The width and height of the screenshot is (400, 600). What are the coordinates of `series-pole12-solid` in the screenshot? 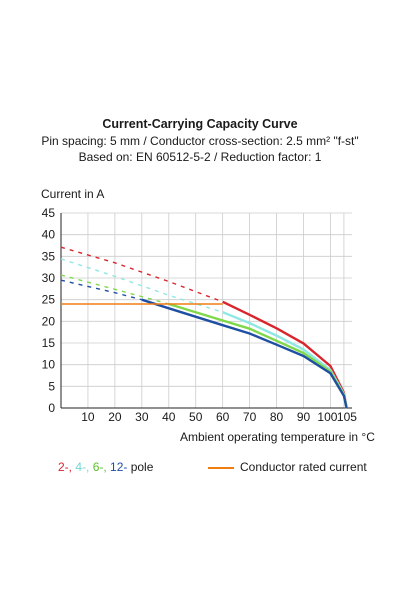 It's located at (244, 353).